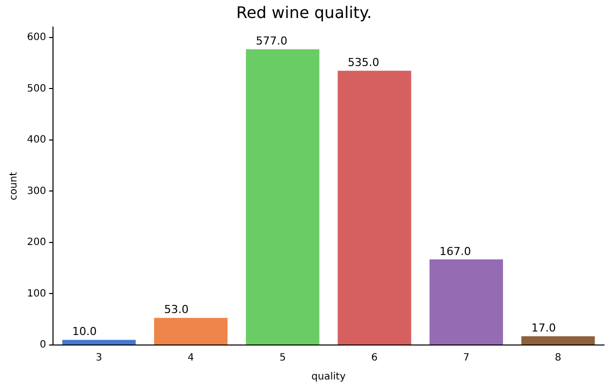  I want to click on x-tick-label: 4, so click(191, 358).